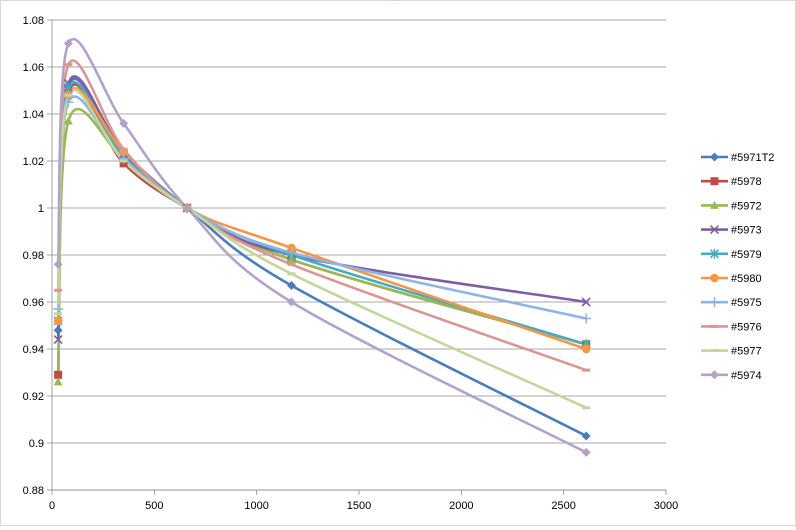 The height and width of the screenshot is (530, 796). I want to click on y-tick-label: 0.98, so click(33, 256).